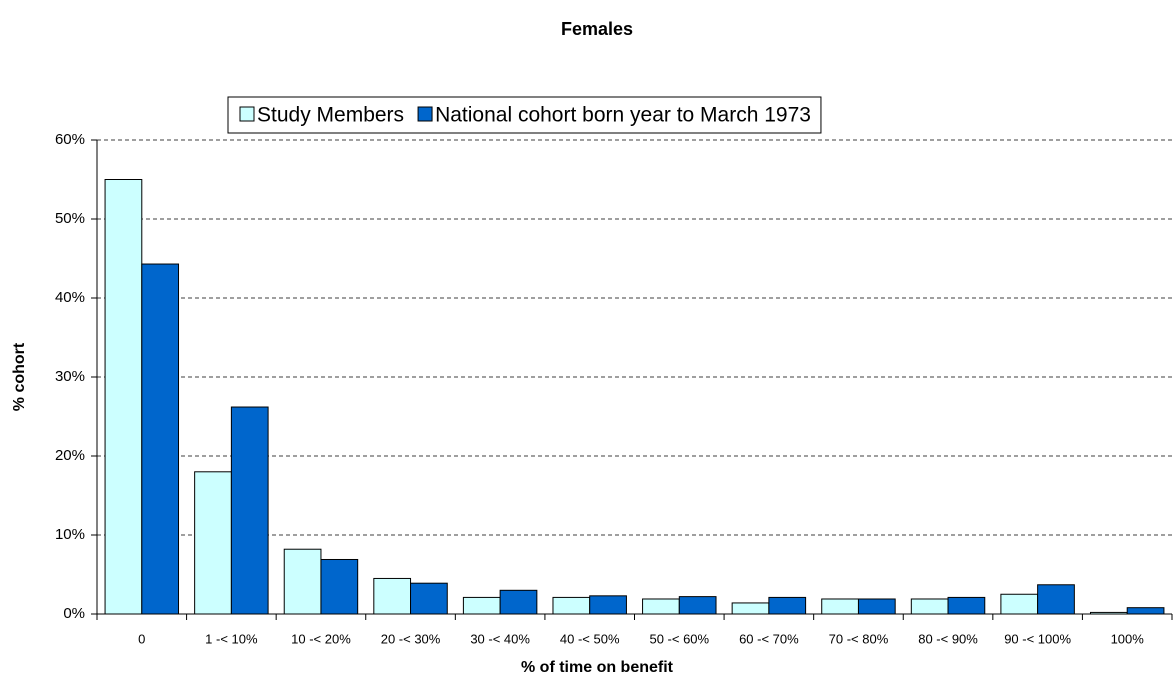  What do you see at coordinates (70, 139) in the screenshot?
I see `y-tick-label: 60%` at bounding box center [70, 139].